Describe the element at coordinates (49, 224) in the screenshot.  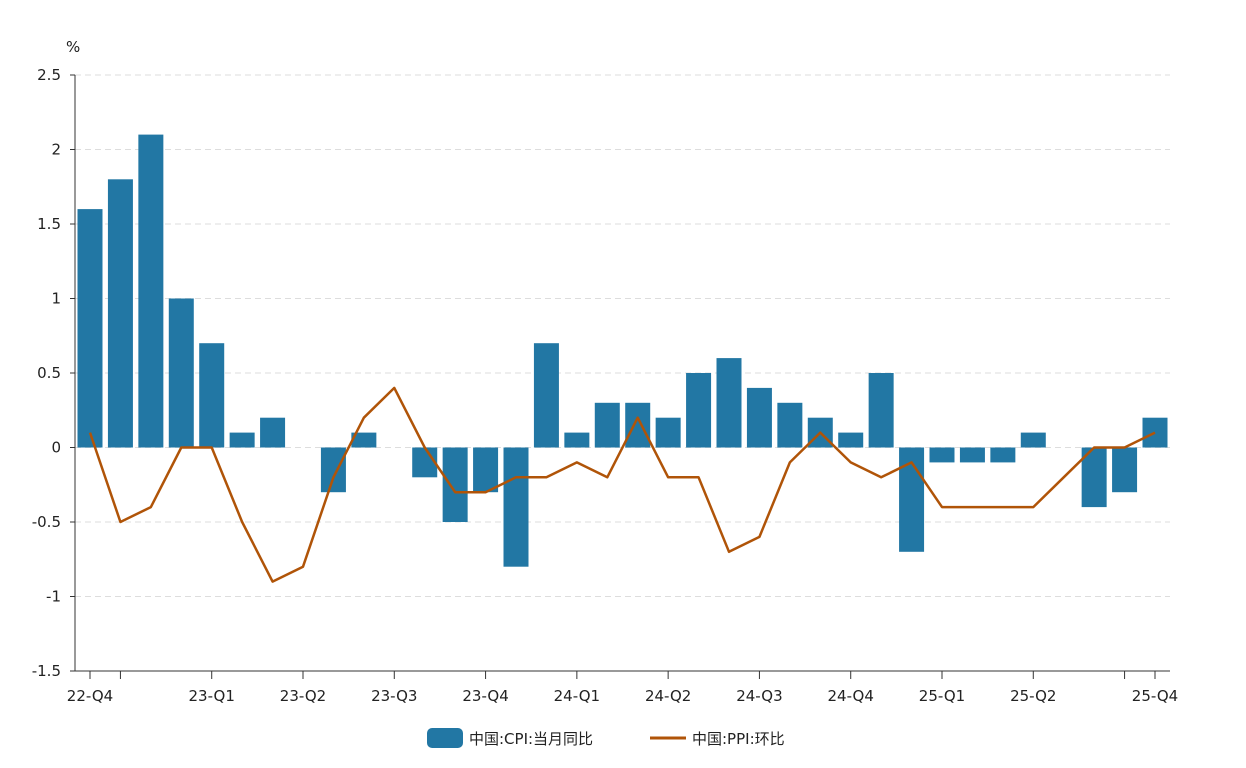
I see `y-tick-label: 1.5` at that location.